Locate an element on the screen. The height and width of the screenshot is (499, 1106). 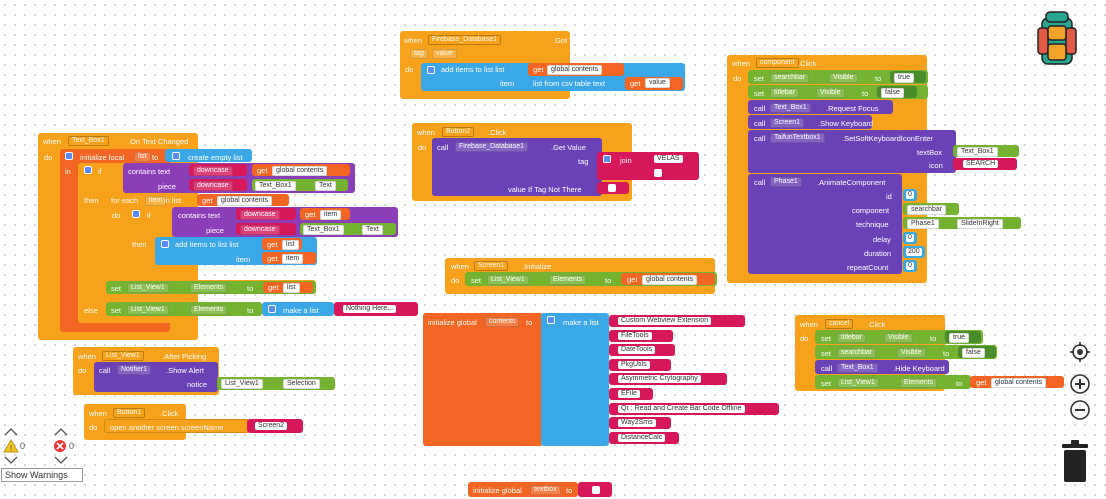
trash-icon is located at coordinates (1075, 462).